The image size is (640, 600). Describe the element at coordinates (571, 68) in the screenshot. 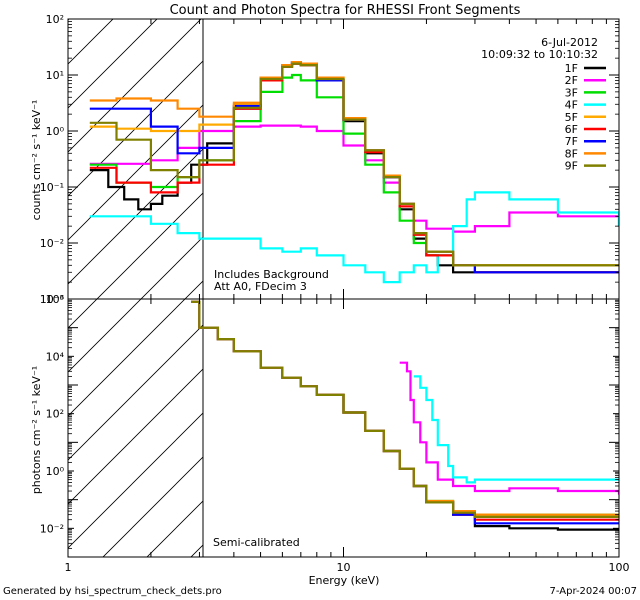

I see `legend-label-1F: 1F` at that location.